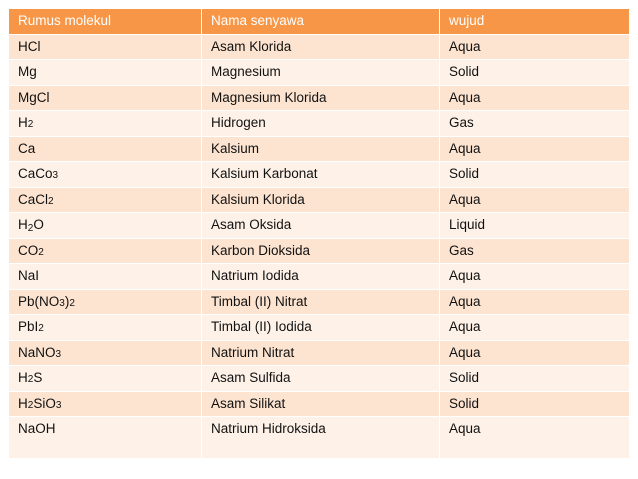  What do you see at coordinates (27, 71) in the screenshot?
I see `formula-text: Mg` at bounding box center [27, 71].